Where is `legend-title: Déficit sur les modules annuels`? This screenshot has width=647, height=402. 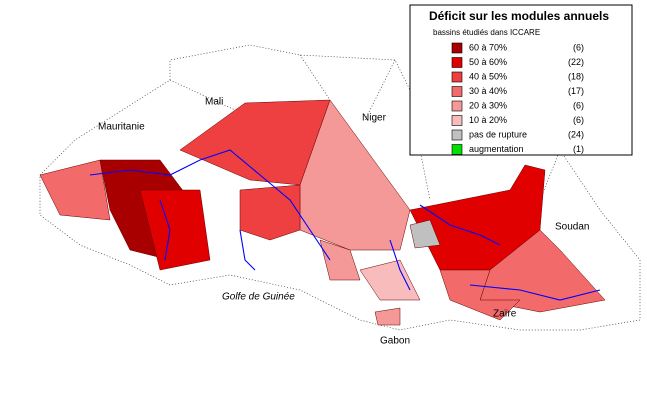
legend-title: Déficit sur les modules annuels is located at coordinates (519, 16).